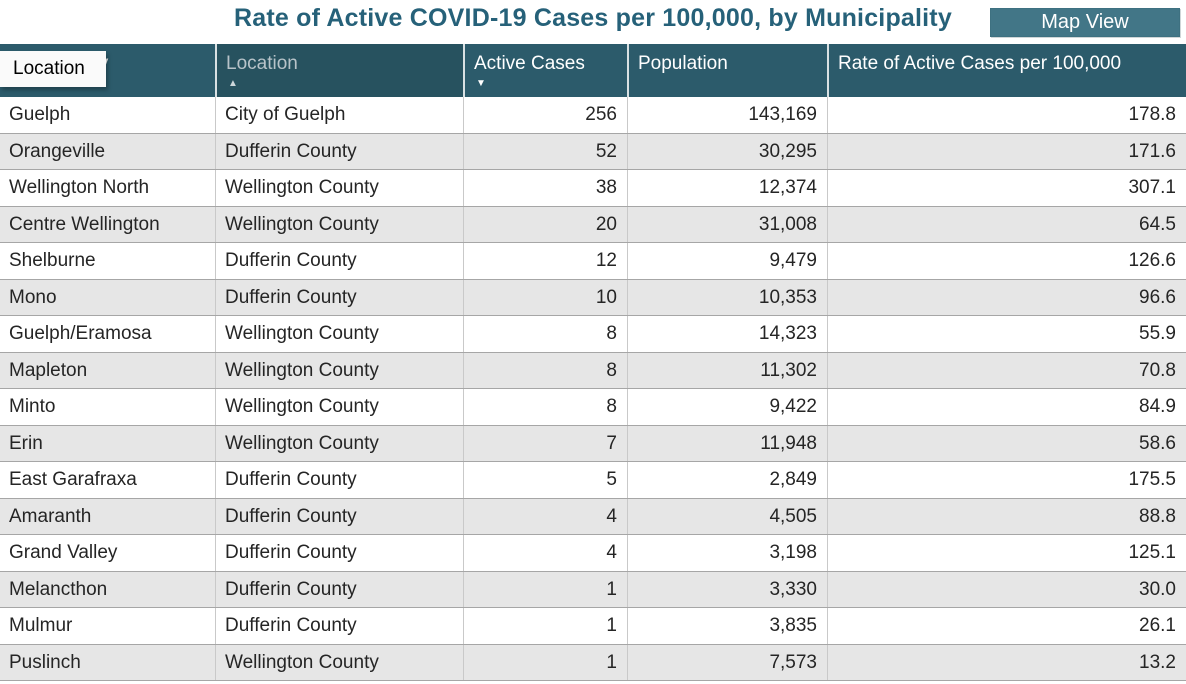 This screenshot has width=1186, height=684. What do you see at coordinates (727, 553) in the screenshot?
I see `cell-population: 3,198` at bounding box center [727, 553].